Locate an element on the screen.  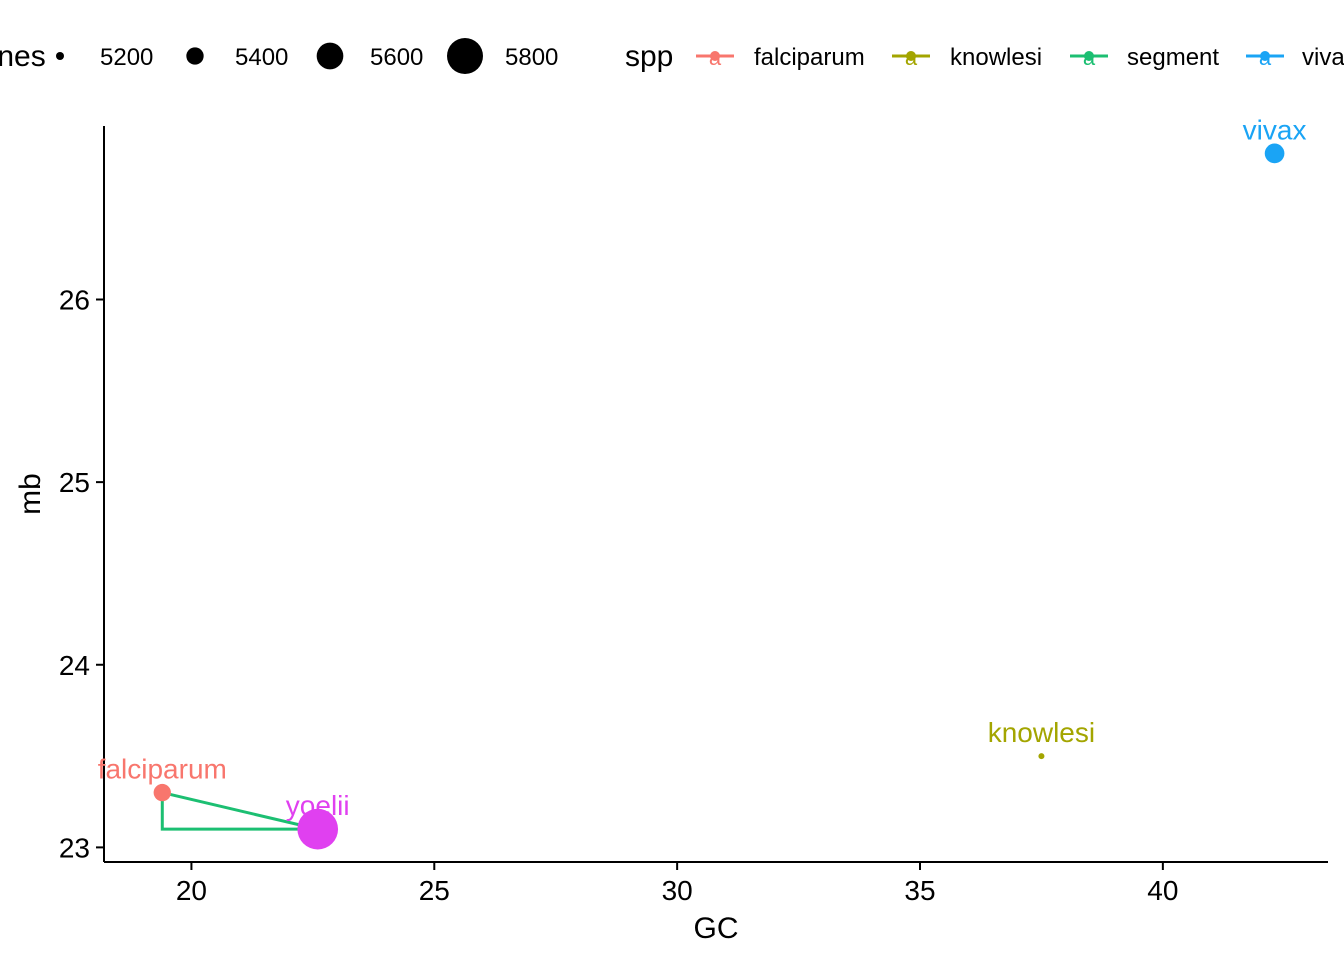
color-legend-label: knowlesi is located at coordinates (996, 57).